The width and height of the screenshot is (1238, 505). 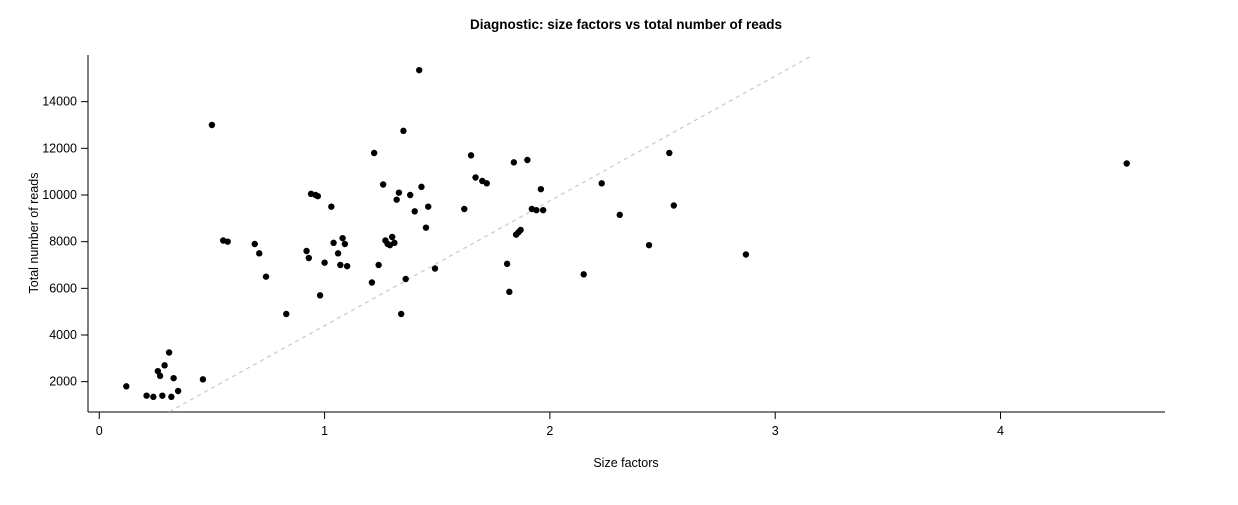 I want to click on y-tick-label: 12000, so click(x=59, y=148).